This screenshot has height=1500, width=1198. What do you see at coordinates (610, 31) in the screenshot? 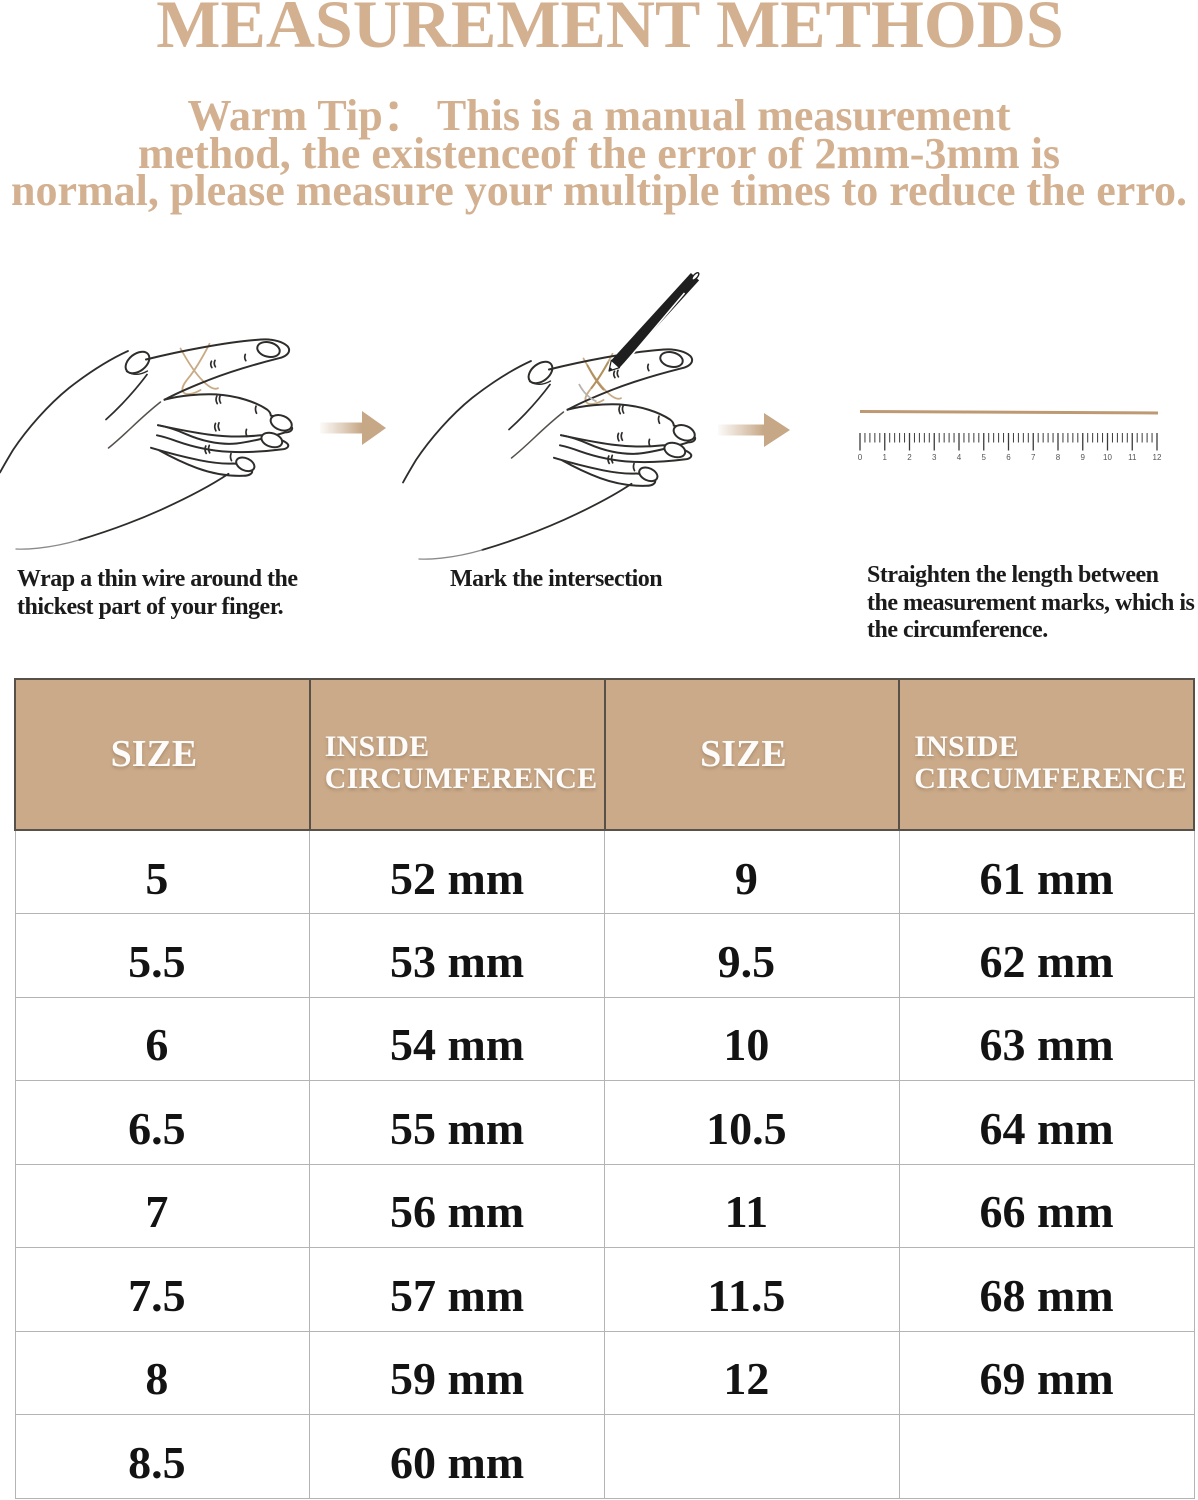
I see `page-title: MEASUREMENT METHODS` at bounding box center [610, 31].